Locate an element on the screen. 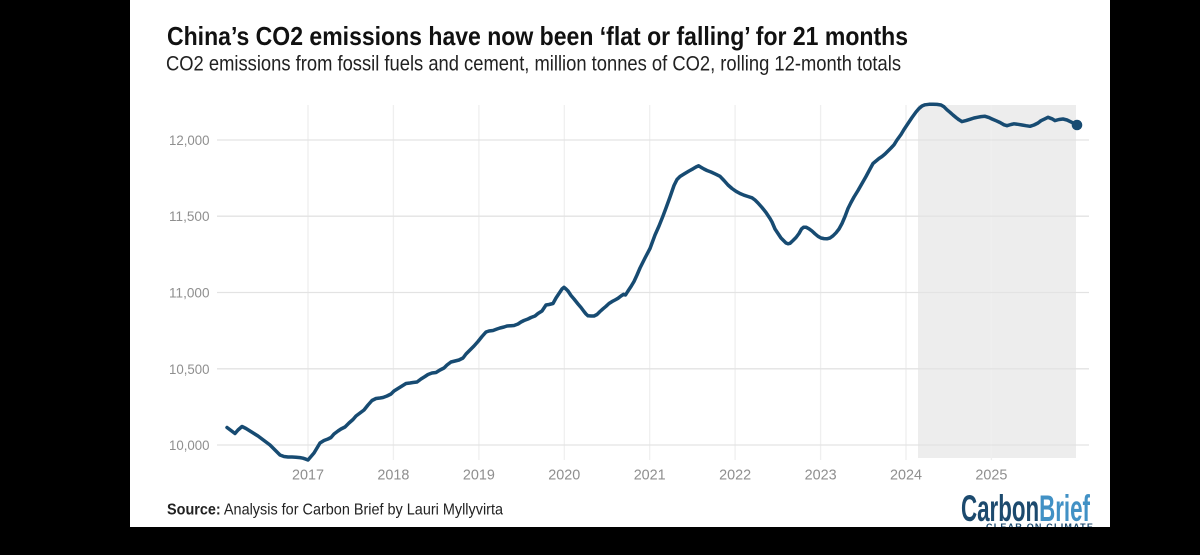 The width and height of the screenshot is (1200, 555). svg-text: 2021 is located at coordinates (650, 475).